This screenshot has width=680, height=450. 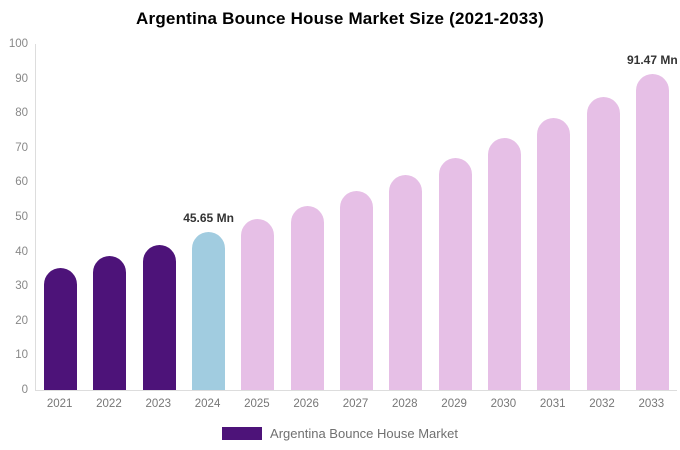 What do you see at coordinates (406, 282) in the screenshot?
I see `bar-2028` at bounding box center [406, 282].